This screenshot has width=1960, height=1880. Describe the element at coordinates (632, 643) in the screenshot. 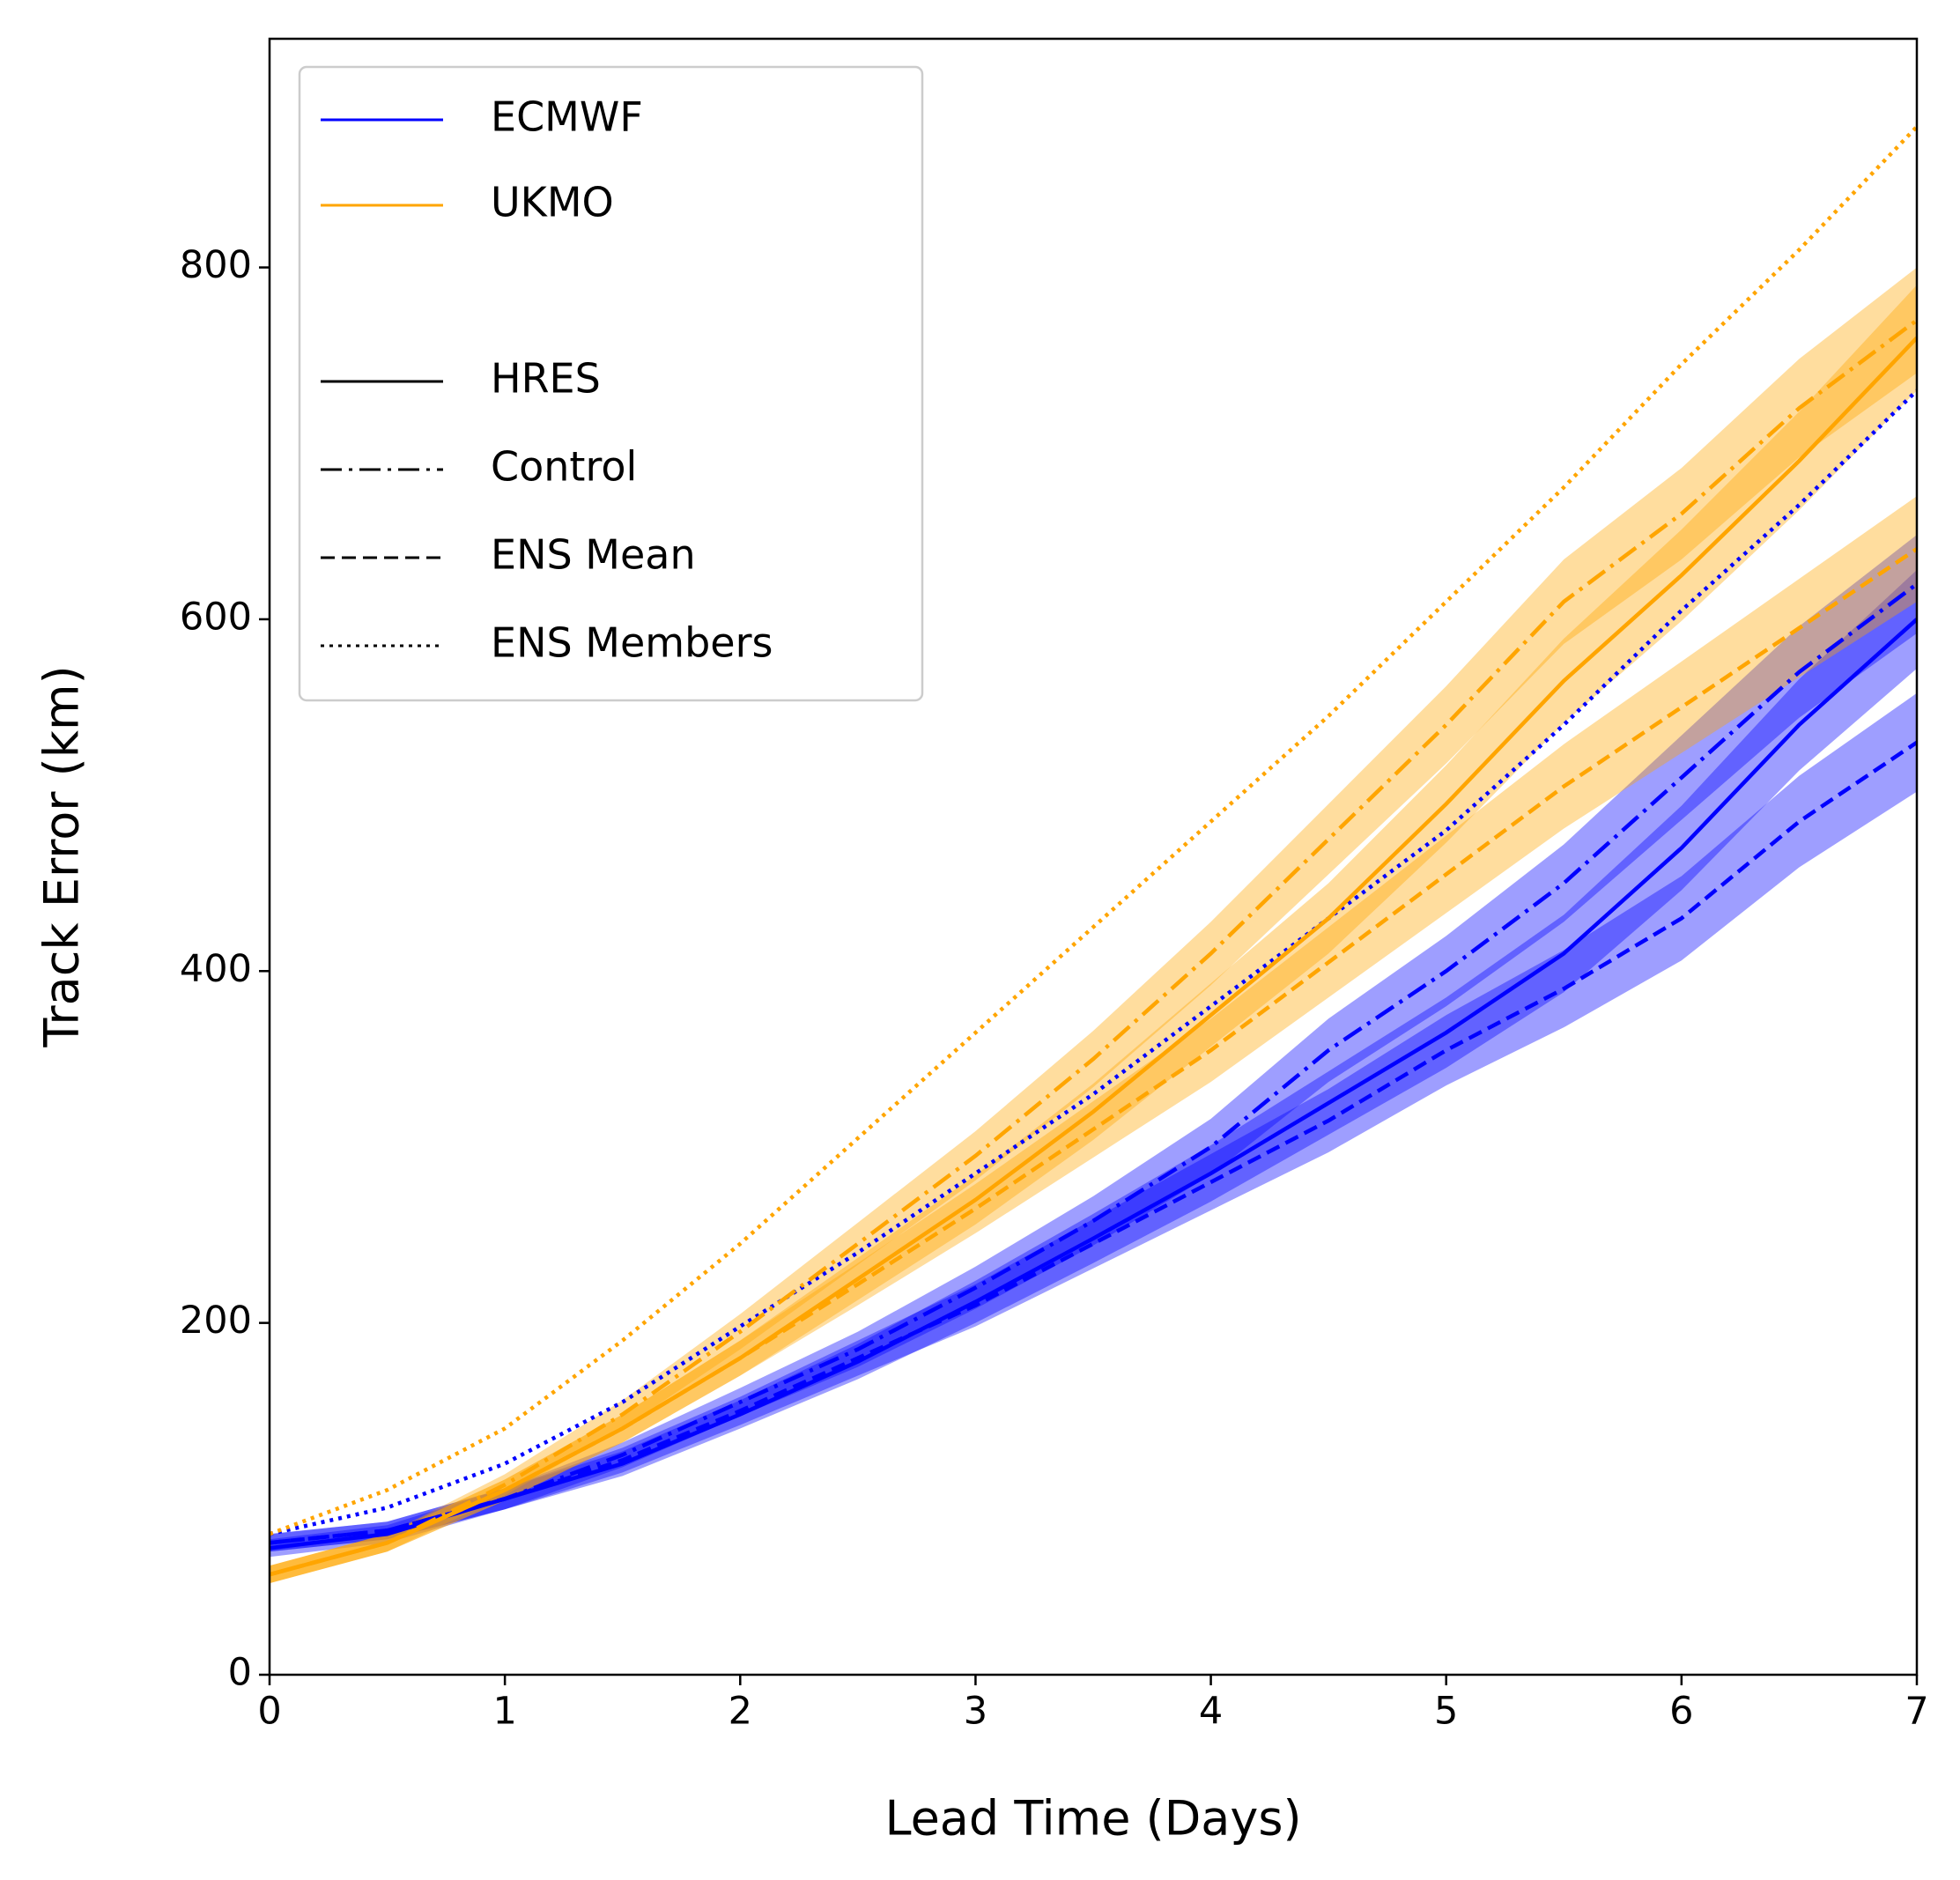

I see `legend-label: ENS Members` at that location.